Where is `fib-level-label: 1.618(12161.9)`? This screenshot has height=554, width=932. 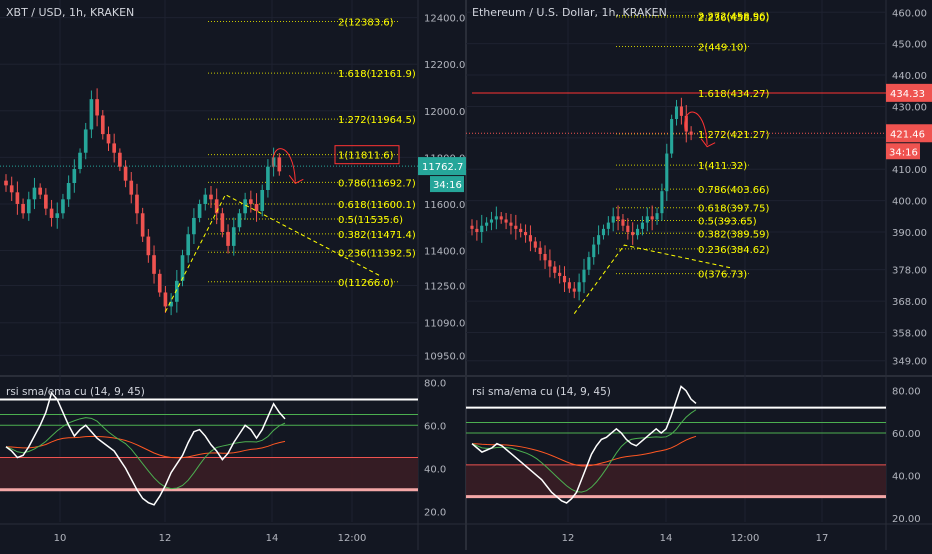 fib-level-label: 1.618(12161.9) is located at coordinates (377, 74).